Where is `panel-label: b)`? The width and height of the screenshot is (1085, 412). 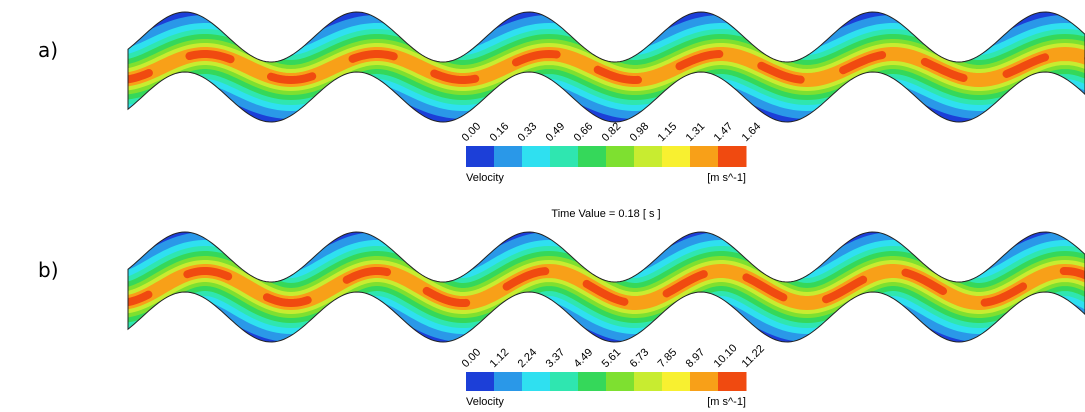
panel-label: b) is located at coordinates (48, 270).